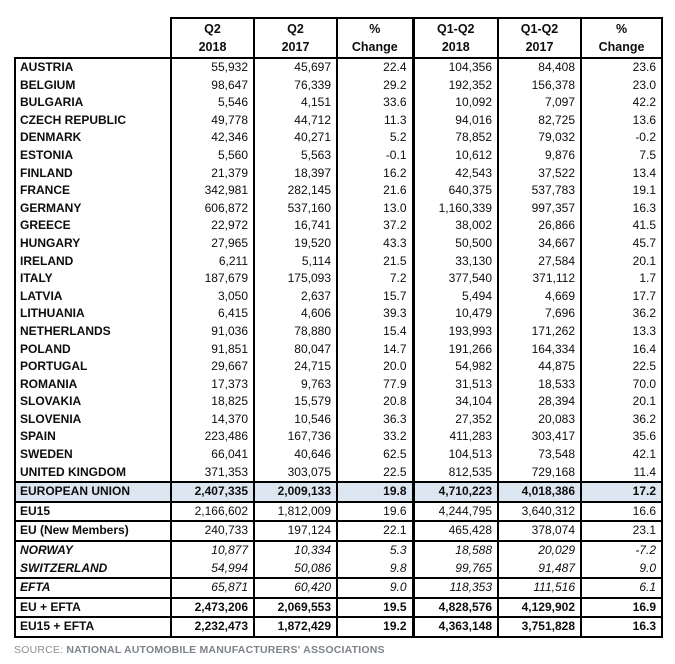 The image size is (675, 664). Describe the element at coordinates (212, 173) in the screenshot. I see `table-cell: 21,379` at that location.